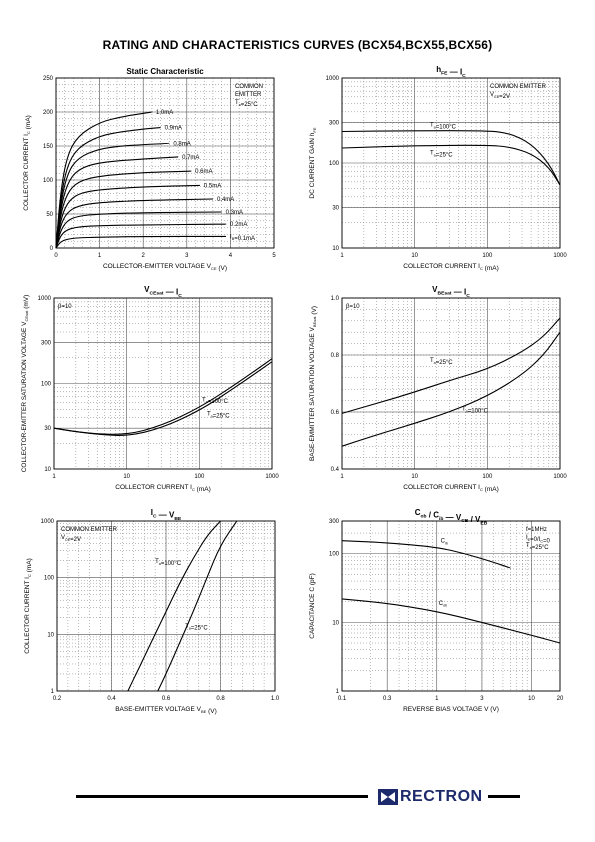 This screenshot has width=595, height=842. What do you see at coordinates (65, 307) in the screenshot?
I see `annotation-line: β=10` at bounding box center [65, 307].